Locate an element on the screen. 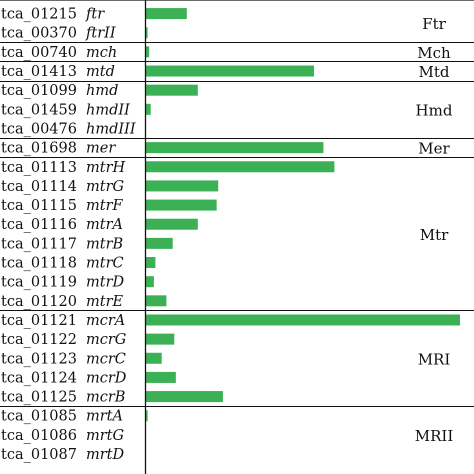 The width and height of the screenshot is (474, 474). row-label-tag: tca_01698 is located at coordinates (39, 149).